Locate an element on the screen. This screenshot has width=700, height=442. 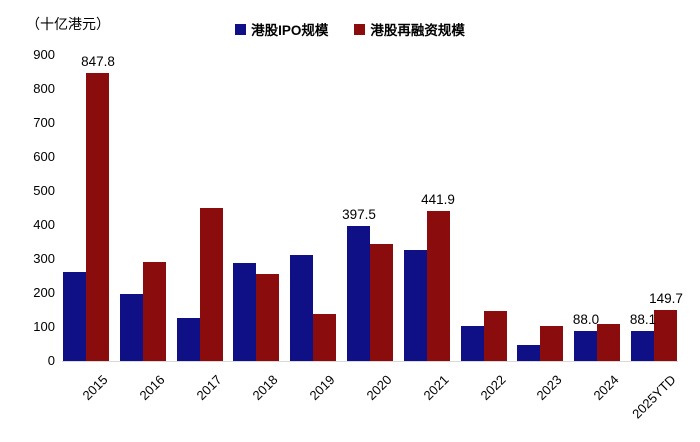
bar-ipo-2016 is located at coordinates (131, 327).